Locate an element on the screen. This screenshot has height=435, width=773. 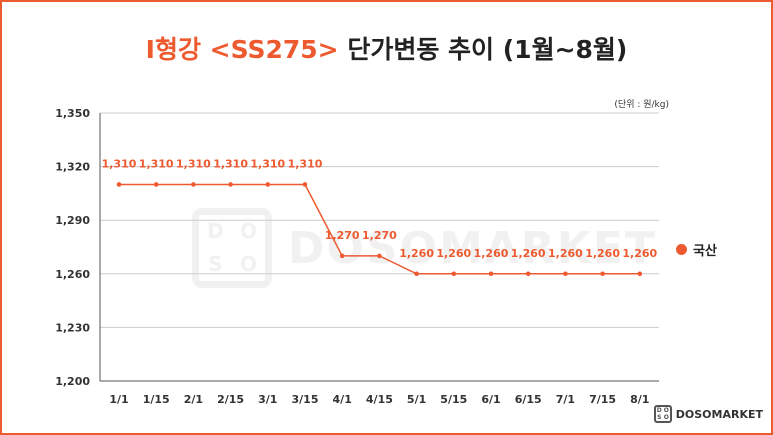
y-tick-label: 1,230 is located at coordinates (72, 327).